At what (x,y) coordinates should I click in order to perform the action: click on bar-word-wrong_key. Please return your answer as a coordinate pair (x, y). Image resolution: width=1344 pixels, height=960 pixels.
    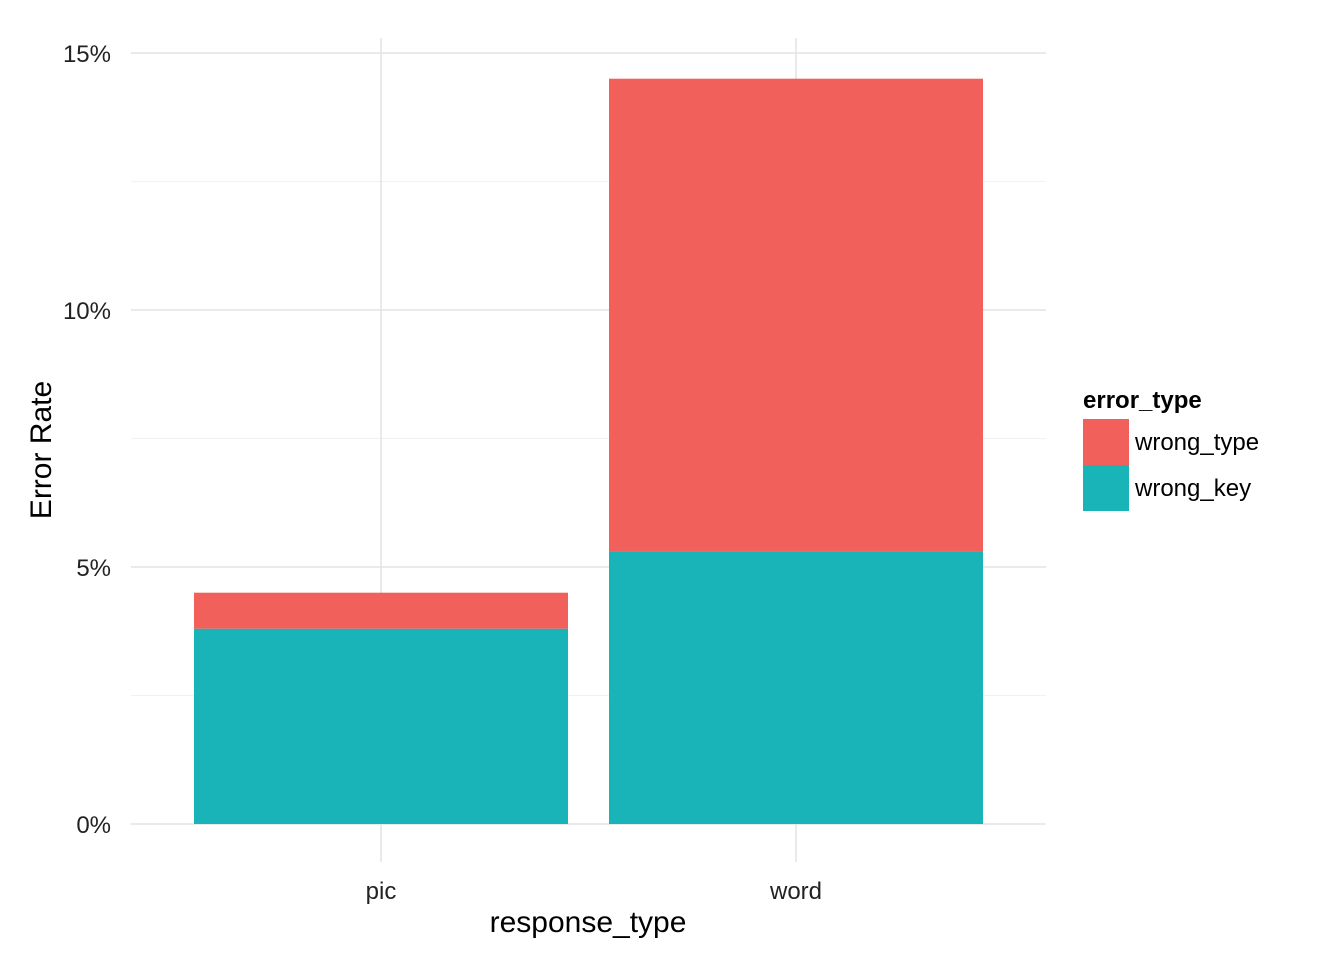
    Looking at the image, I should click on (796, 687).